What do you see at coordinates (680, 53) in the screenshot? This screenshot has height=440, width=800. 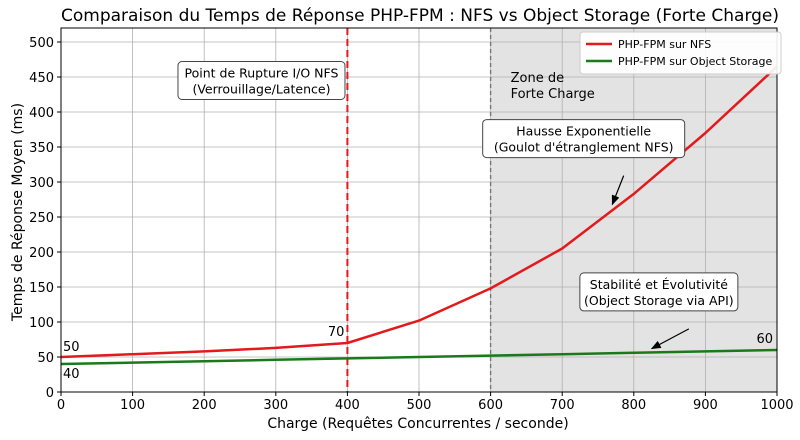 I see `legend-box` at bounding box center [680, 53].